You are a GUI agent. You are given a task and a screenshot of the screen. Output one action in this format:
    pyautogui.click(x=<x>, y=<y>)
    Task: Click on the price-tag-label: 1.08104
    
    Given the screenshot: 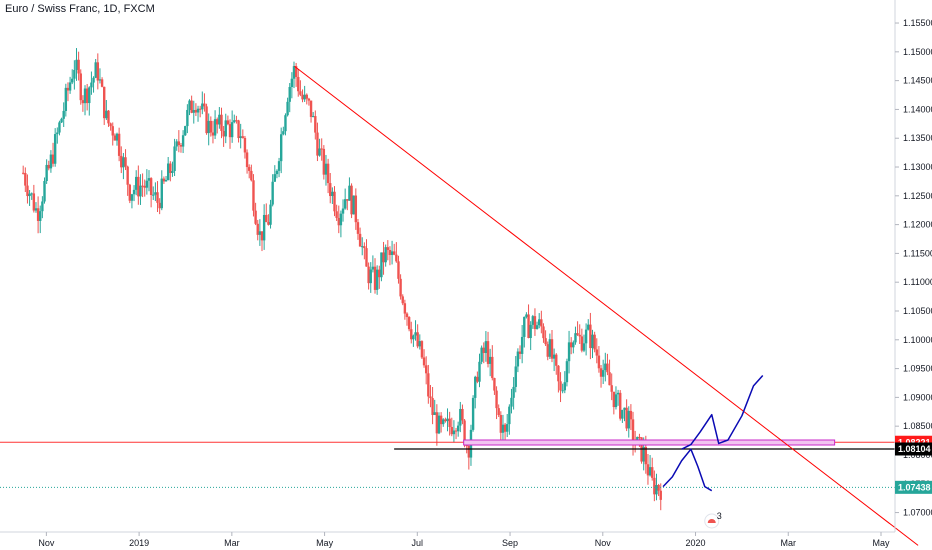 What is the action you would take?
    pyautogui.click(x=914, y=449)
    